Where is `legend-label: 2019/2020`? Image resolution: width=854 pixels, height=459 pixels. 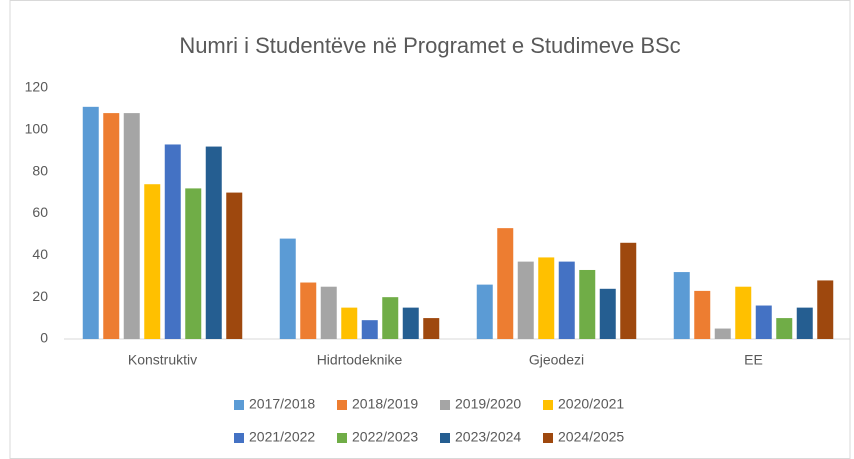
legend-label: 2019/2020 is located at coordinates (488, 404).